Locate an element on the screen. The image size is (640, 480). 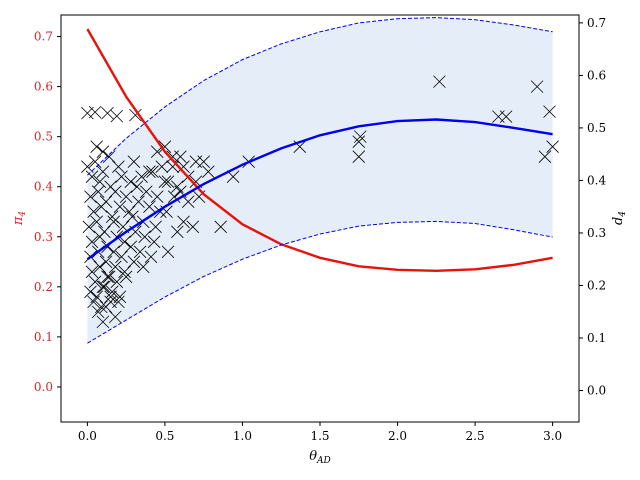
left-y-tick-label: 0.7 is located at coordinates (43, 37).